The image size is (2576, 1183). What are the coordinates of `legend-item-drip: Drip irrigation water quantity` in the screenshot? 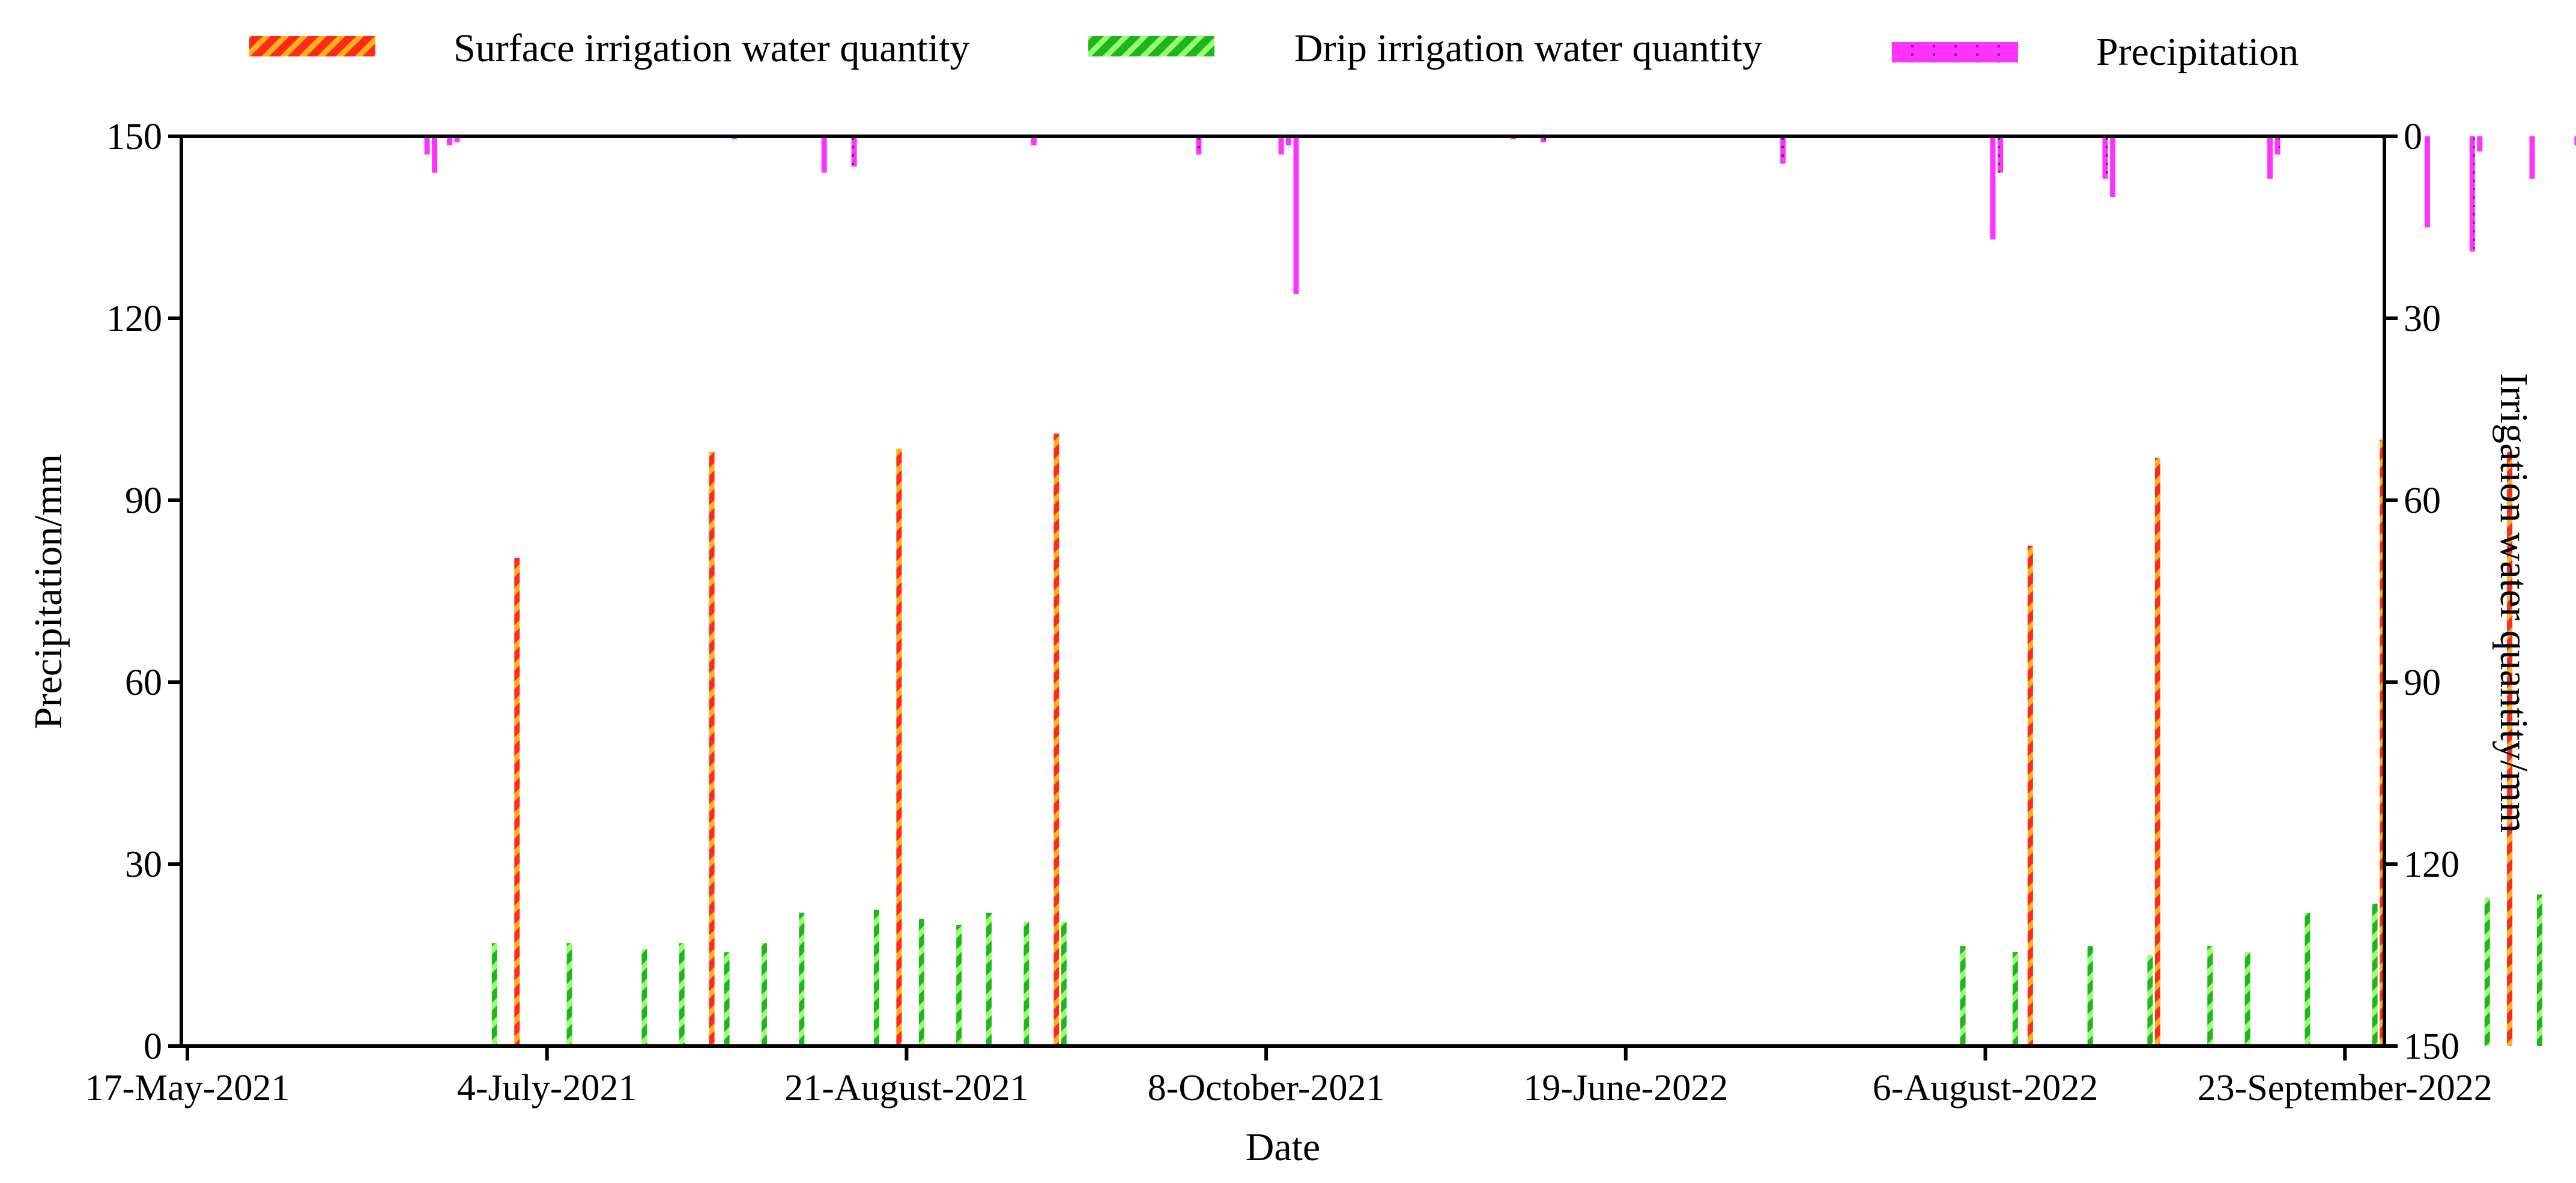 It's located at (1425, 48).